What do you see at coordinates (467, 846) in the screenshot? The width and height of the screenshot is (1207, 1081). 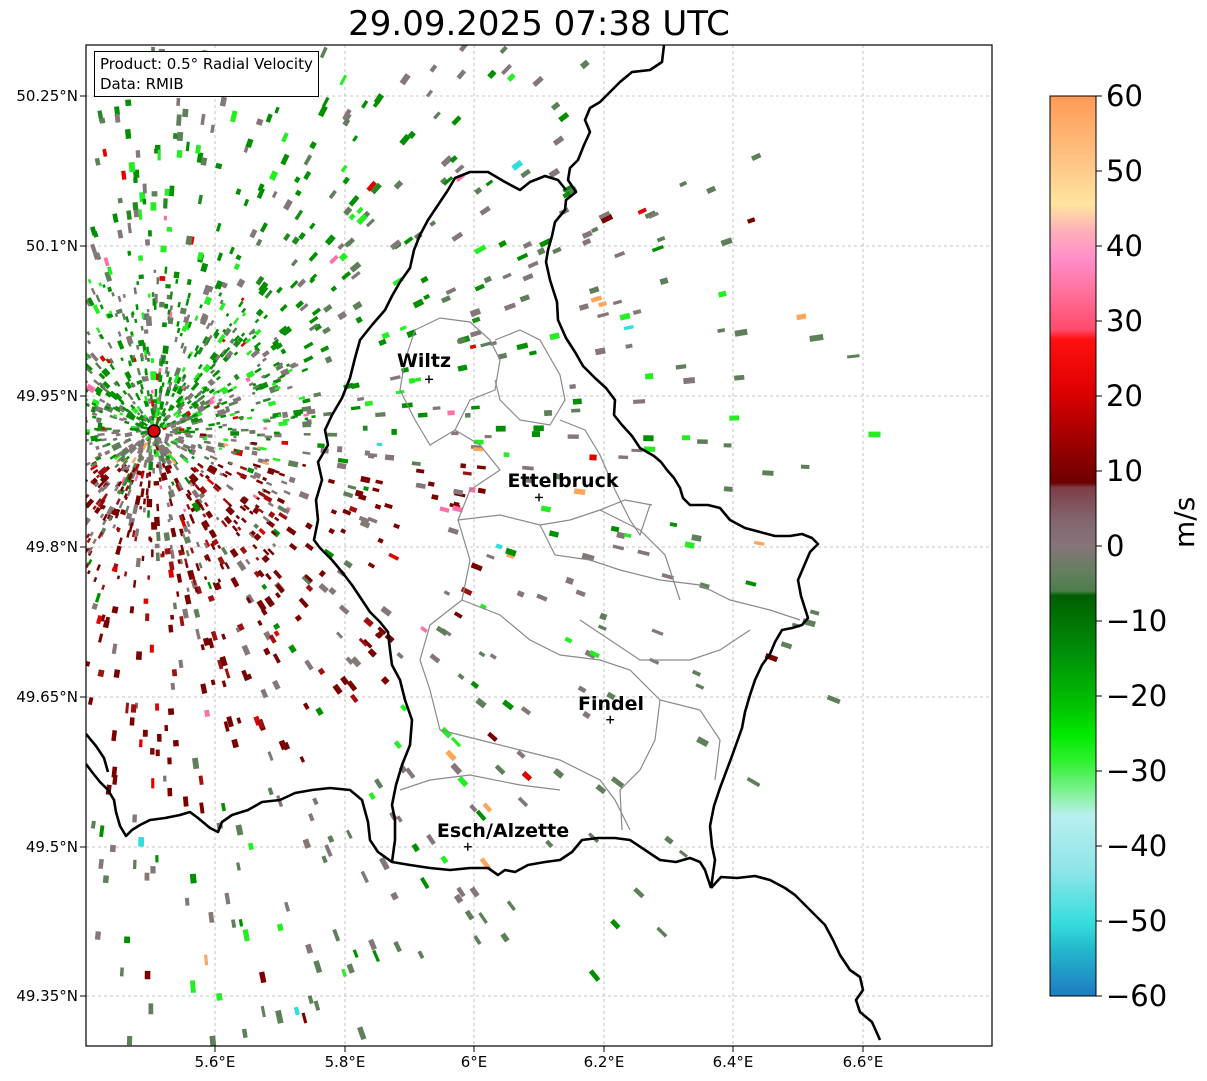 I see `city-marker` at bounding box center [467, 846].